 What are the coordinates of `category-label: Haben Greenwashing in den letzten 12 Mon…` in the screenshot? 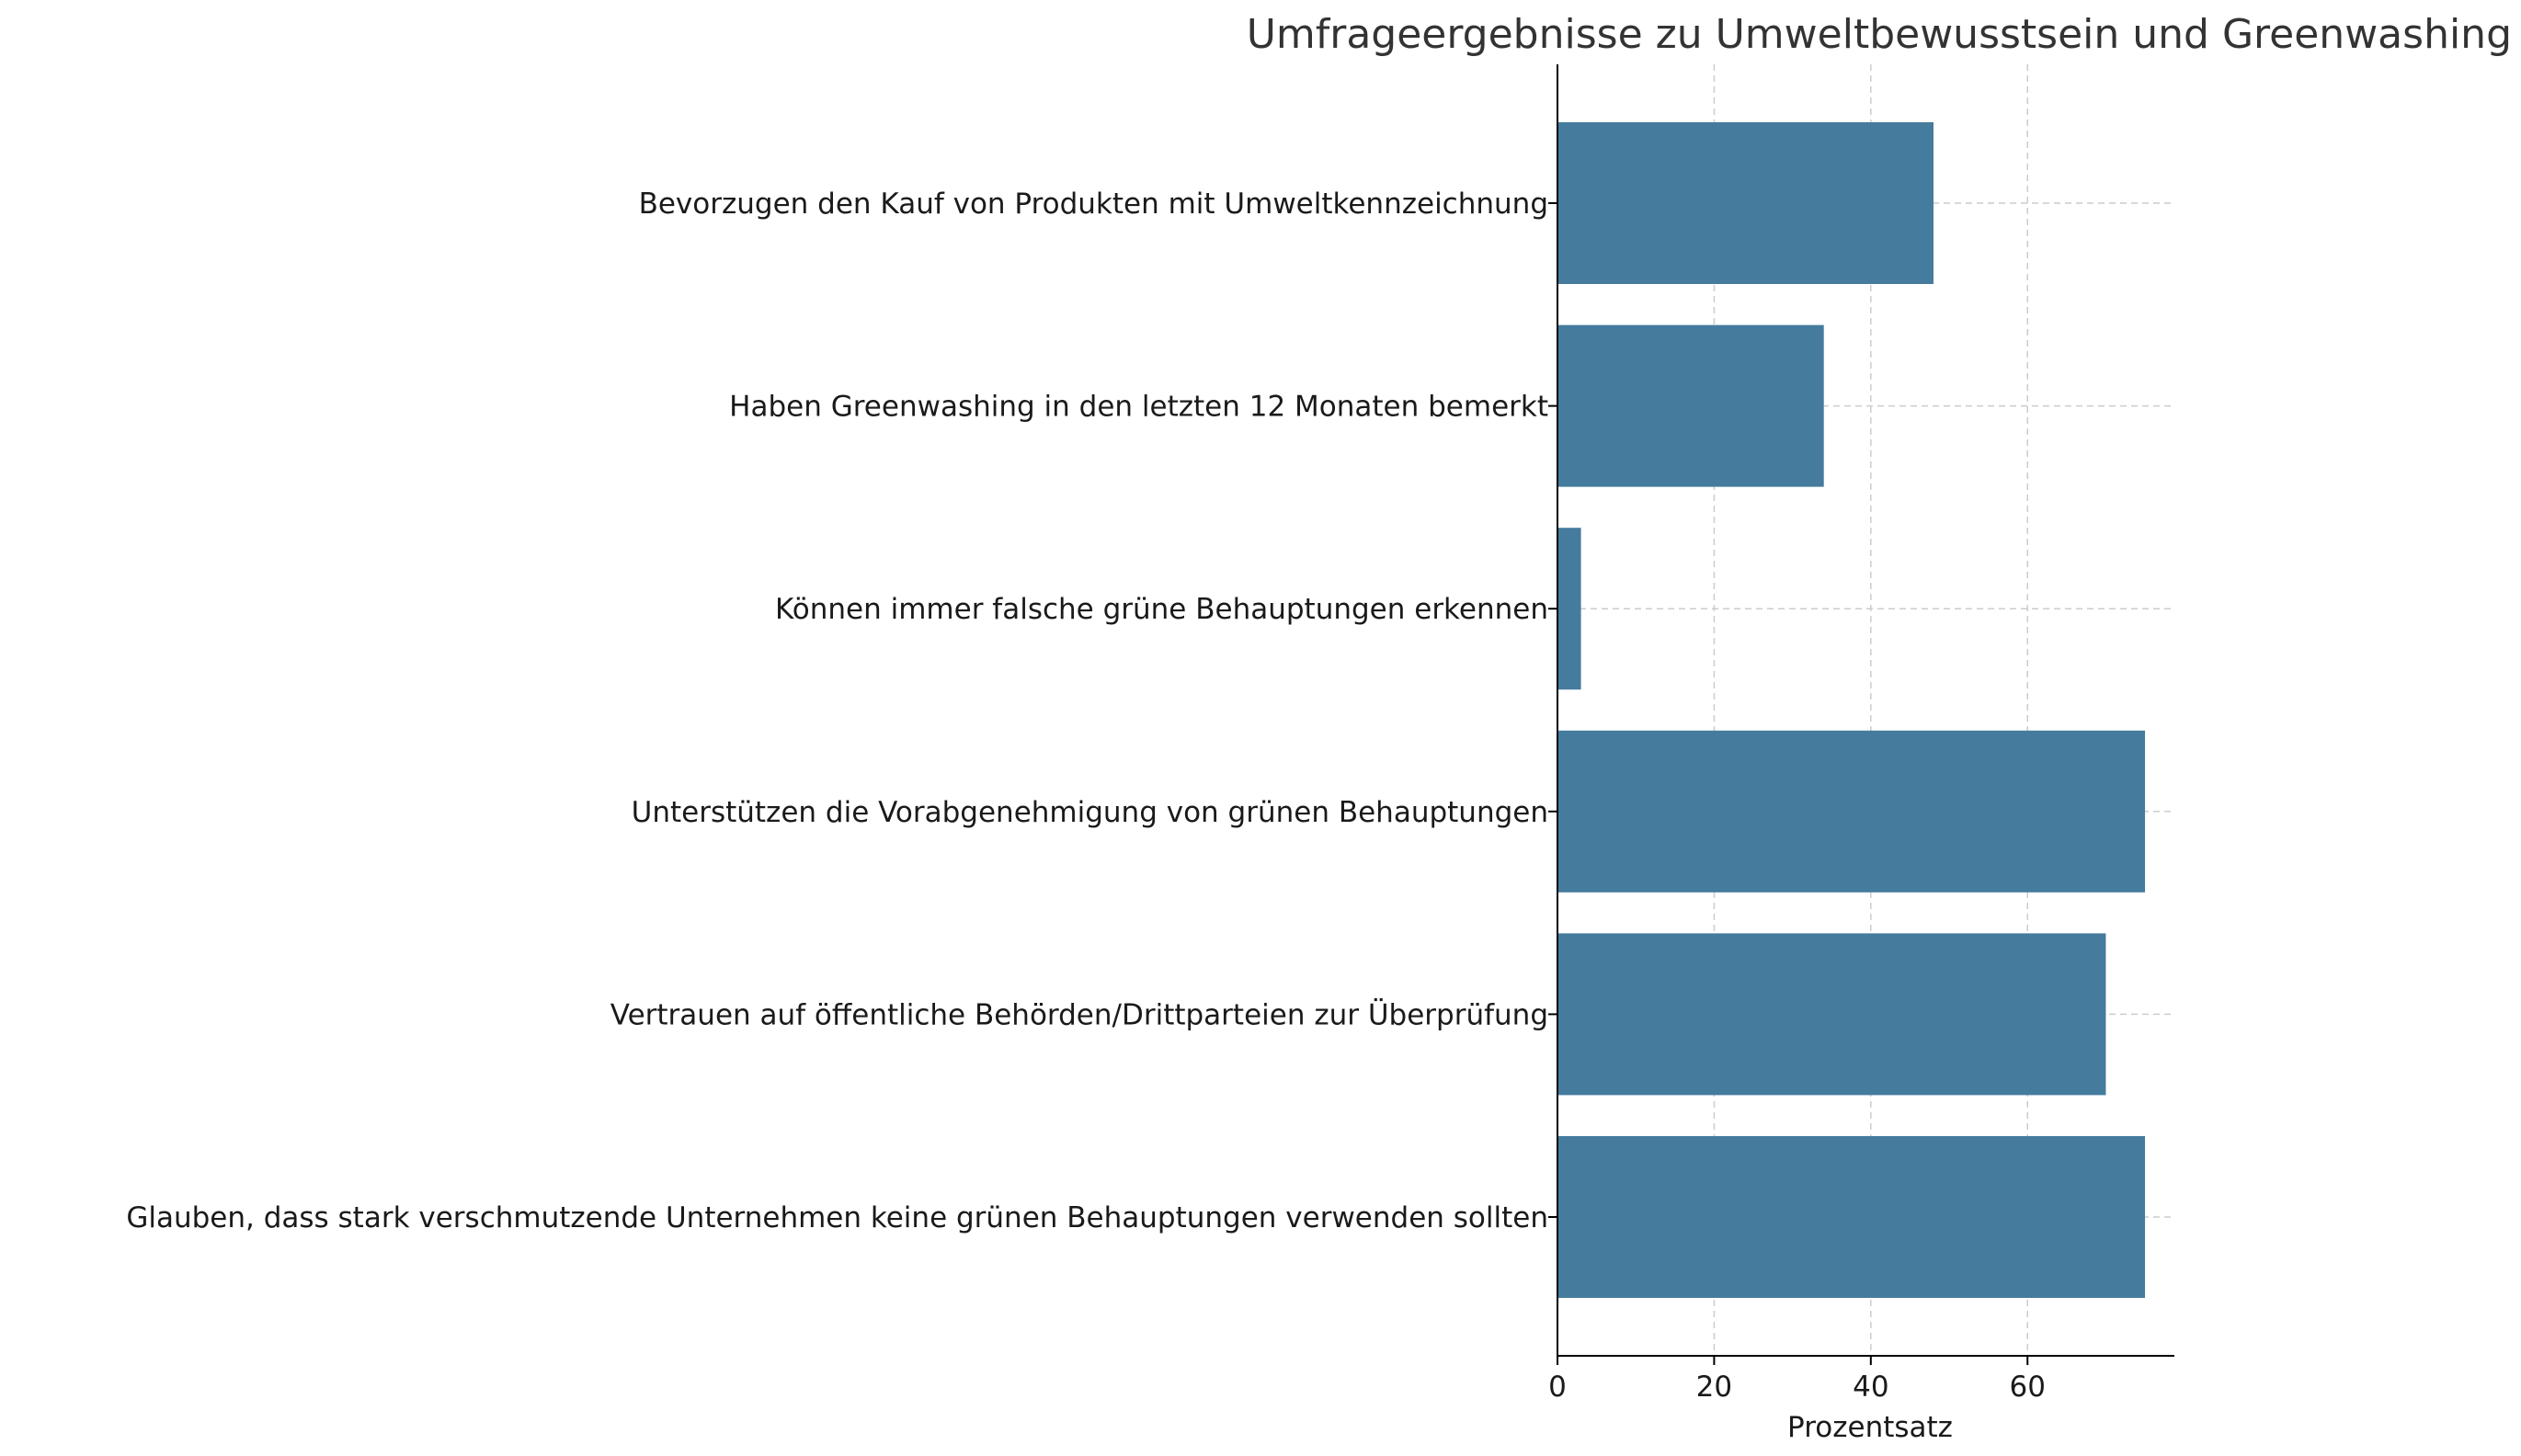 It's located at (1138, 407).